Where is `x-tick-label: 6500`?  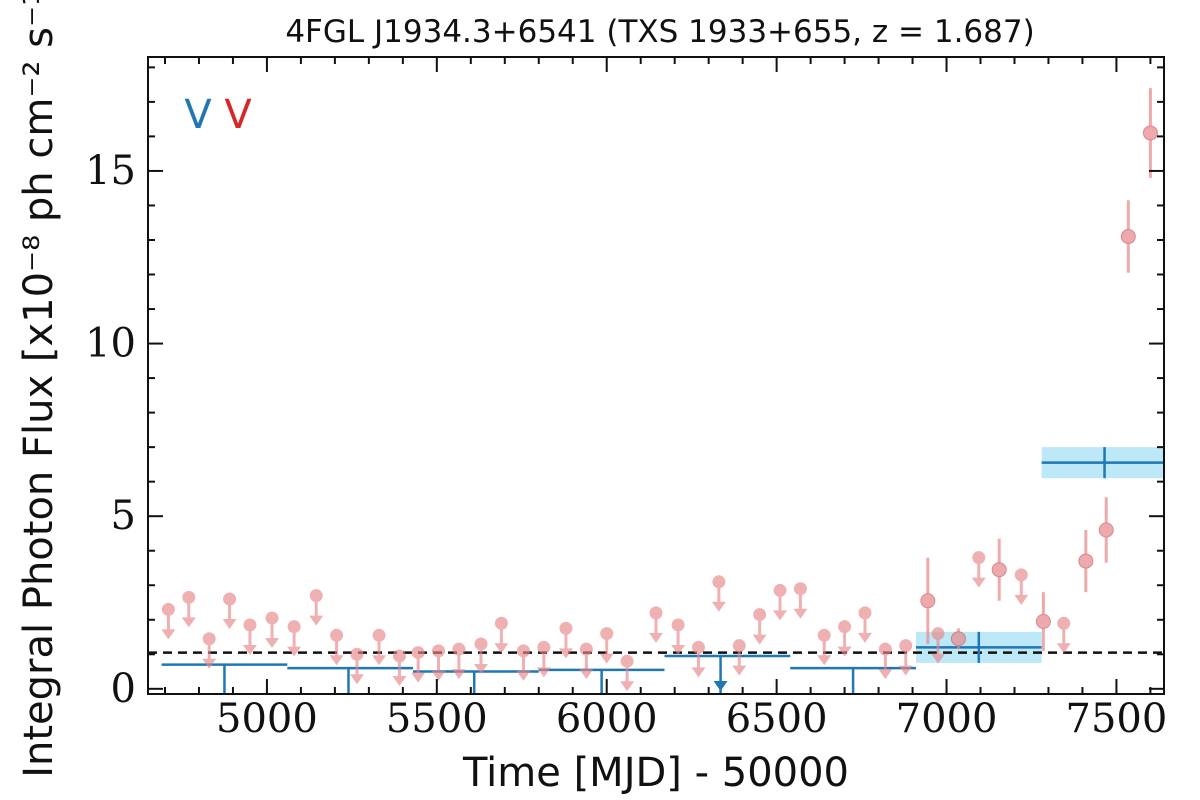
x-tick-label: 6500 is located at coordinates (777, 719).